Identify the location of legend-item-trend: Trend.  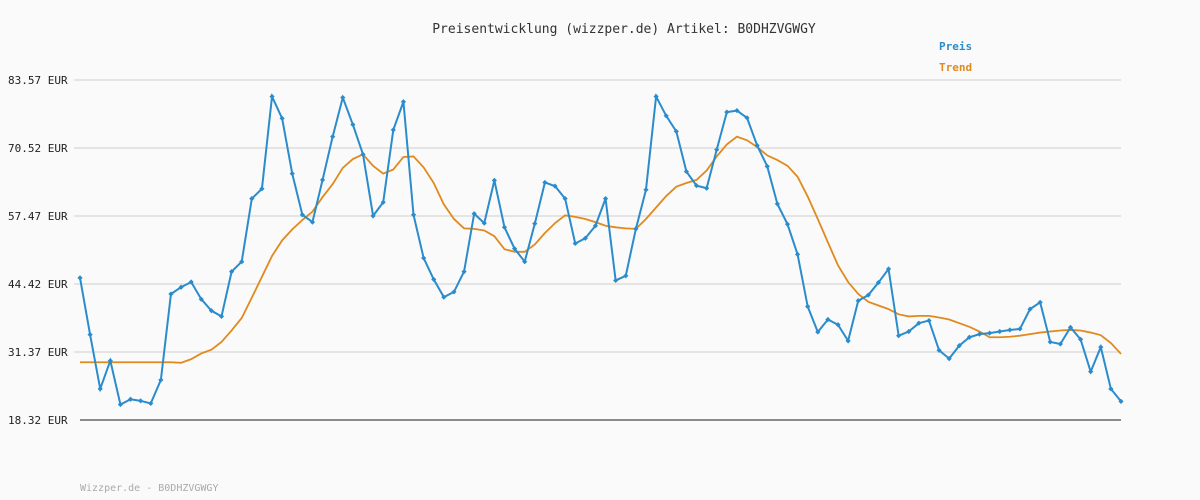
(955, 67).